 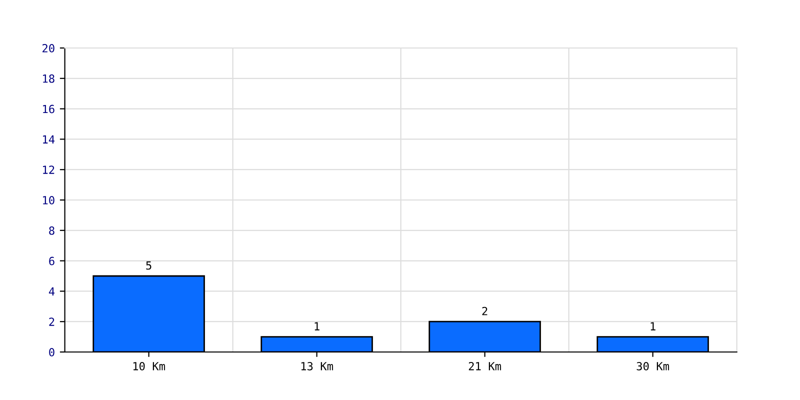 What do you see at coordinates (51, 322) in the screenshot?
I see `y-tick-label: 2` at bounding box center [51, 322].